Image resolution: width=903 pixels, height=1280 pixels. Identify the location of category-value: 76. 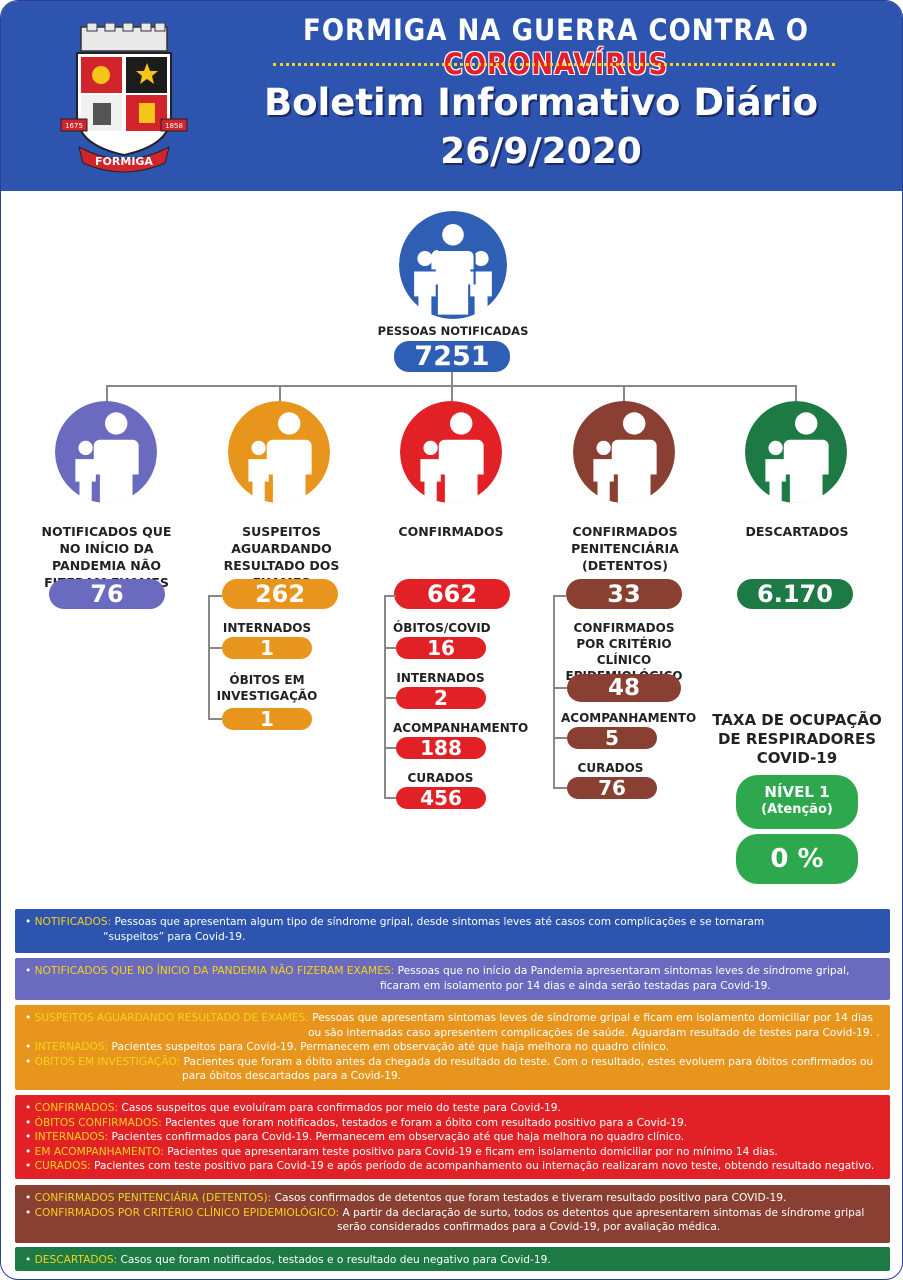
(107, 594).